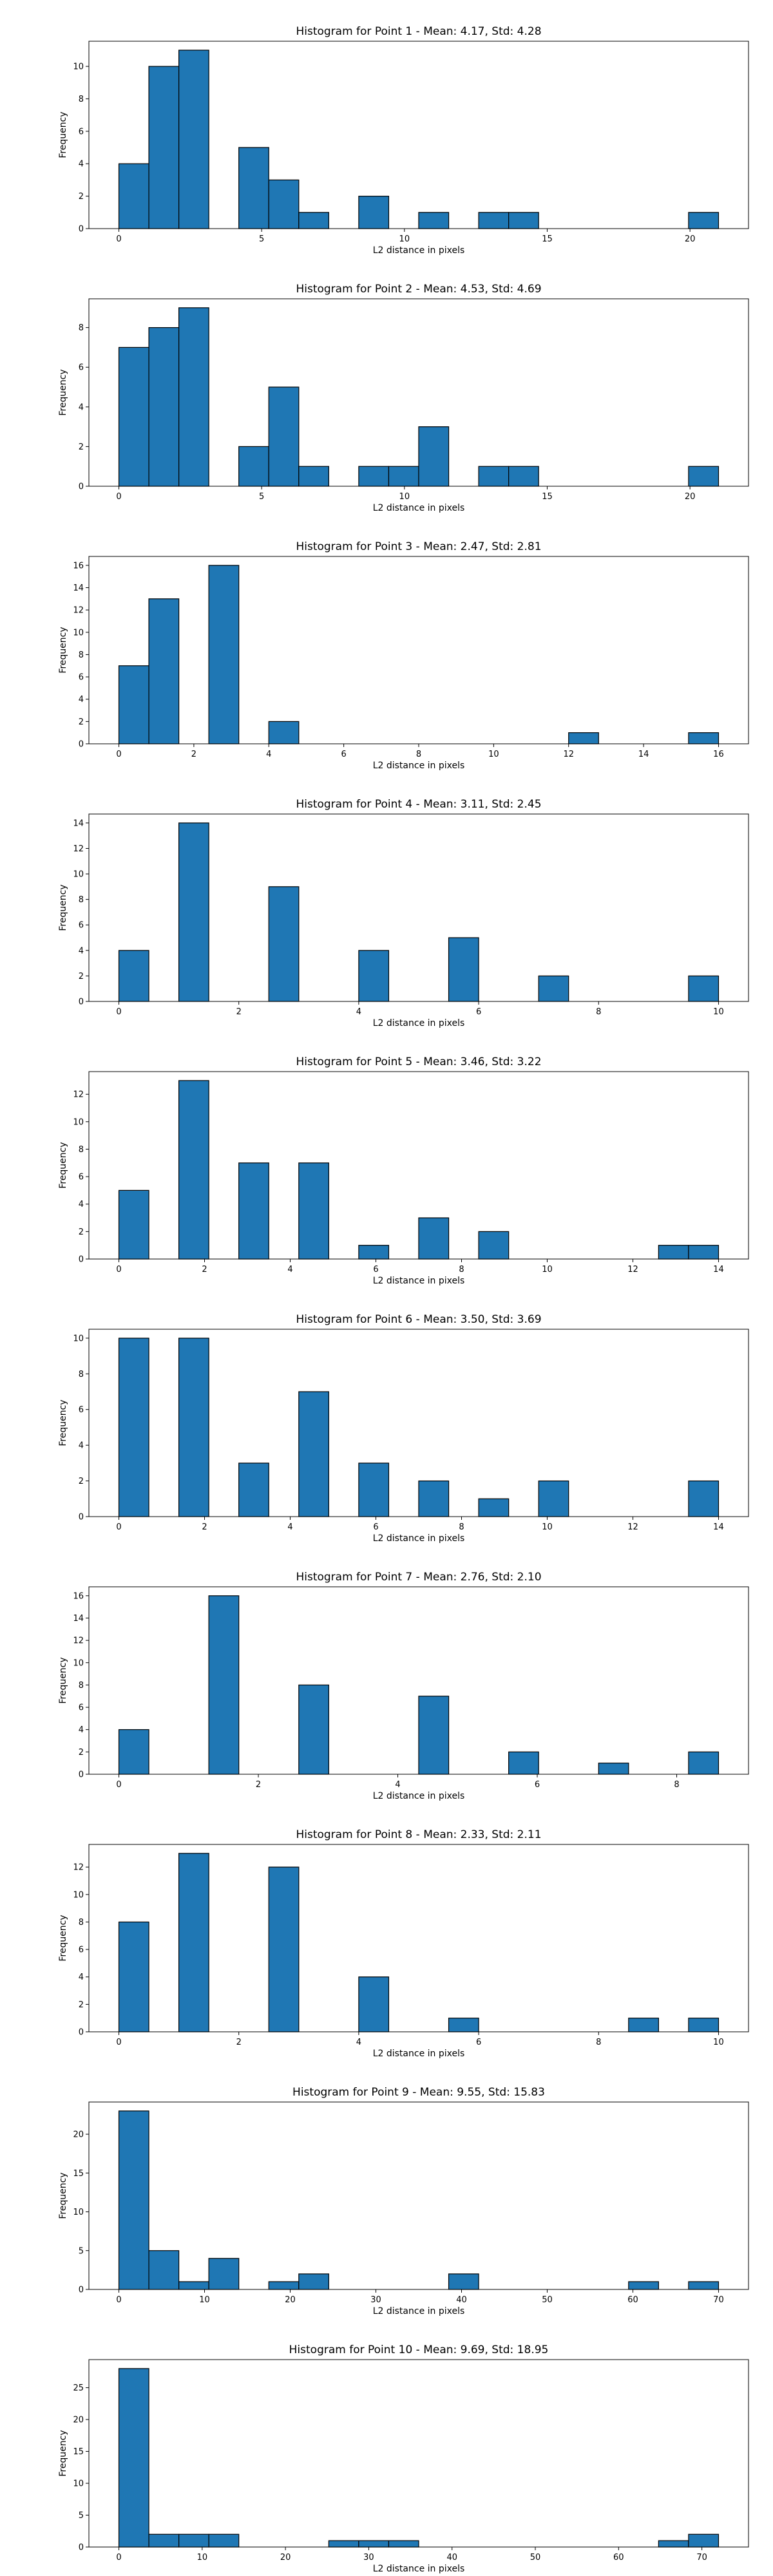 This screenshot has width=773, height=2576. What do you see at coordinates (78, 2174) in the screenshot?
I see `y-tick-label: 15` at bounding box center [78, 2174].